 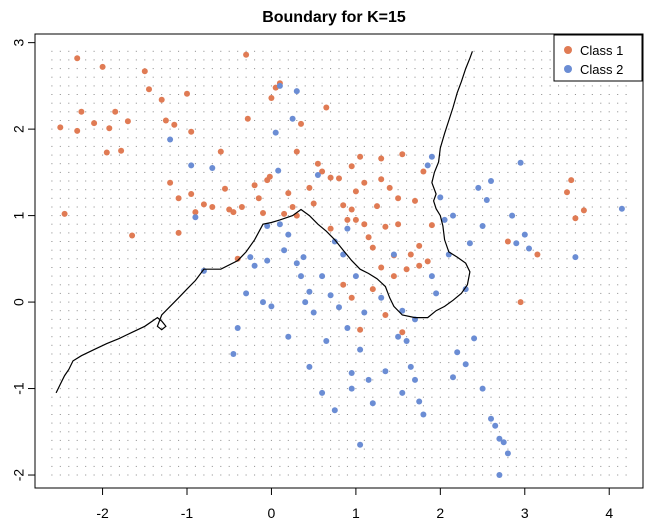 What do you see at coordinates (334, 17) in the screenshot?
I see `chart-title: Boundary for K=15` at bounding box center [334, 17].